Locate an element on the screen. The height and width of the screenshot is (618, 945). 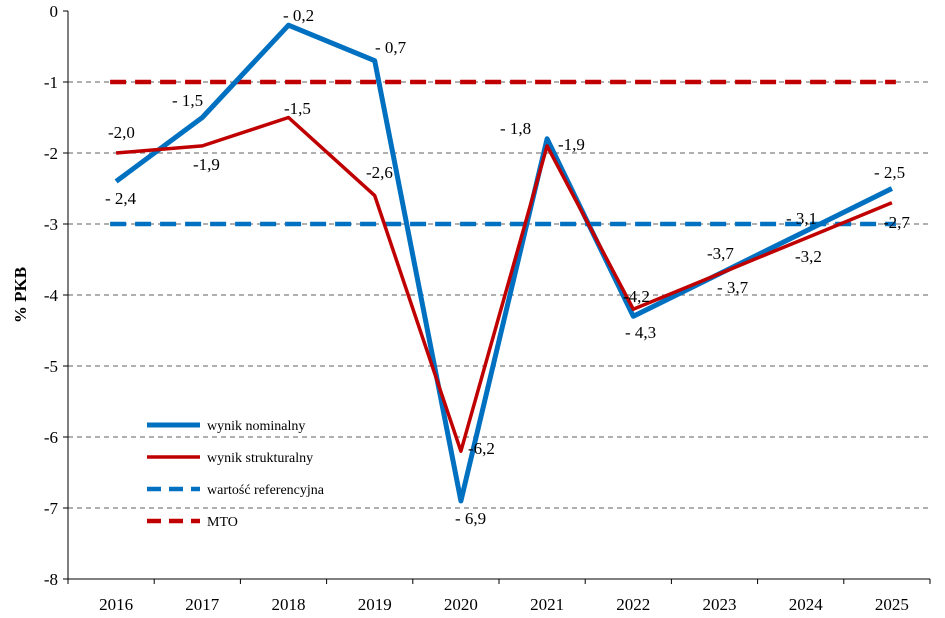
data-label: -2,7 is located at coordinates (896, 222).